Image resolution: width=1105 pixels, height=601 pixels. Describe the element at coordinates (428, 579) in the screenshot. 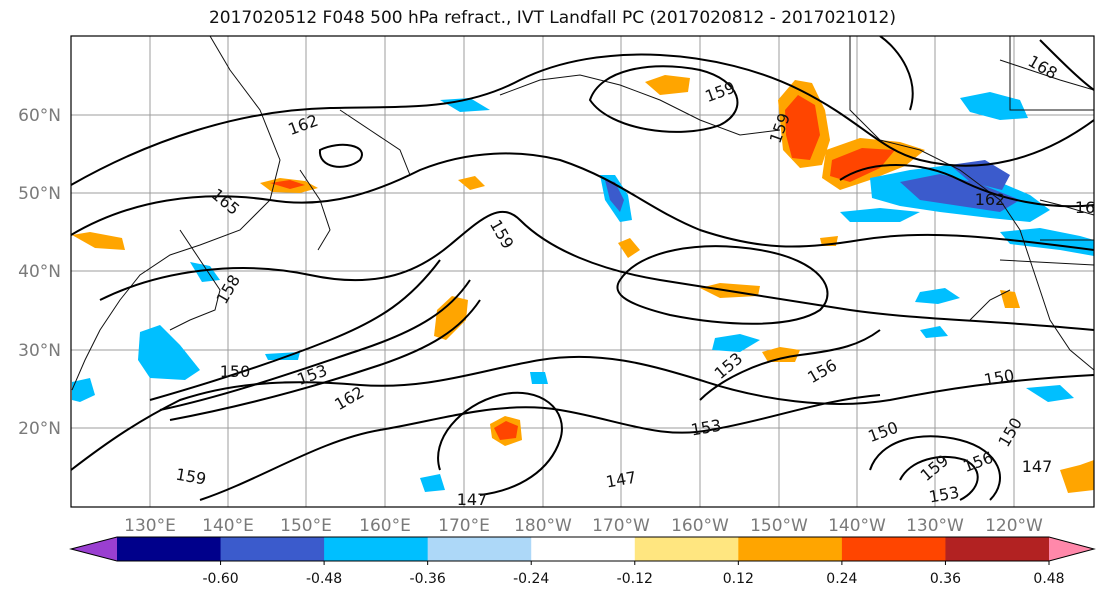

I see `colorbar-tick-label: -0.36` at that location.